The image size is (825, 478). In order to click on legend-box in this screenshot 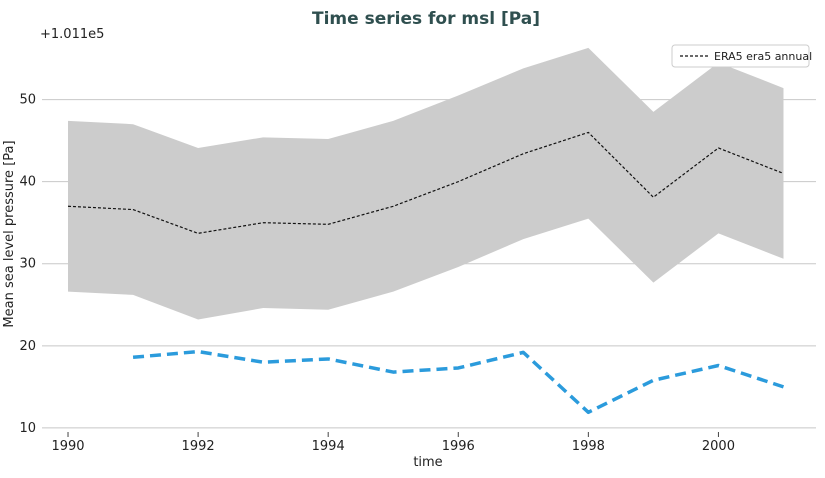, I will do `click(740, 56)`.